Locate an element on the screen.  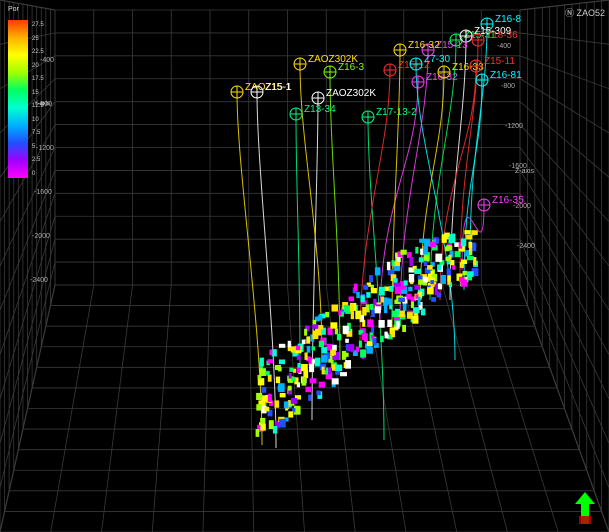
well-label: Z15-1 is located at coordinates (278, 87).